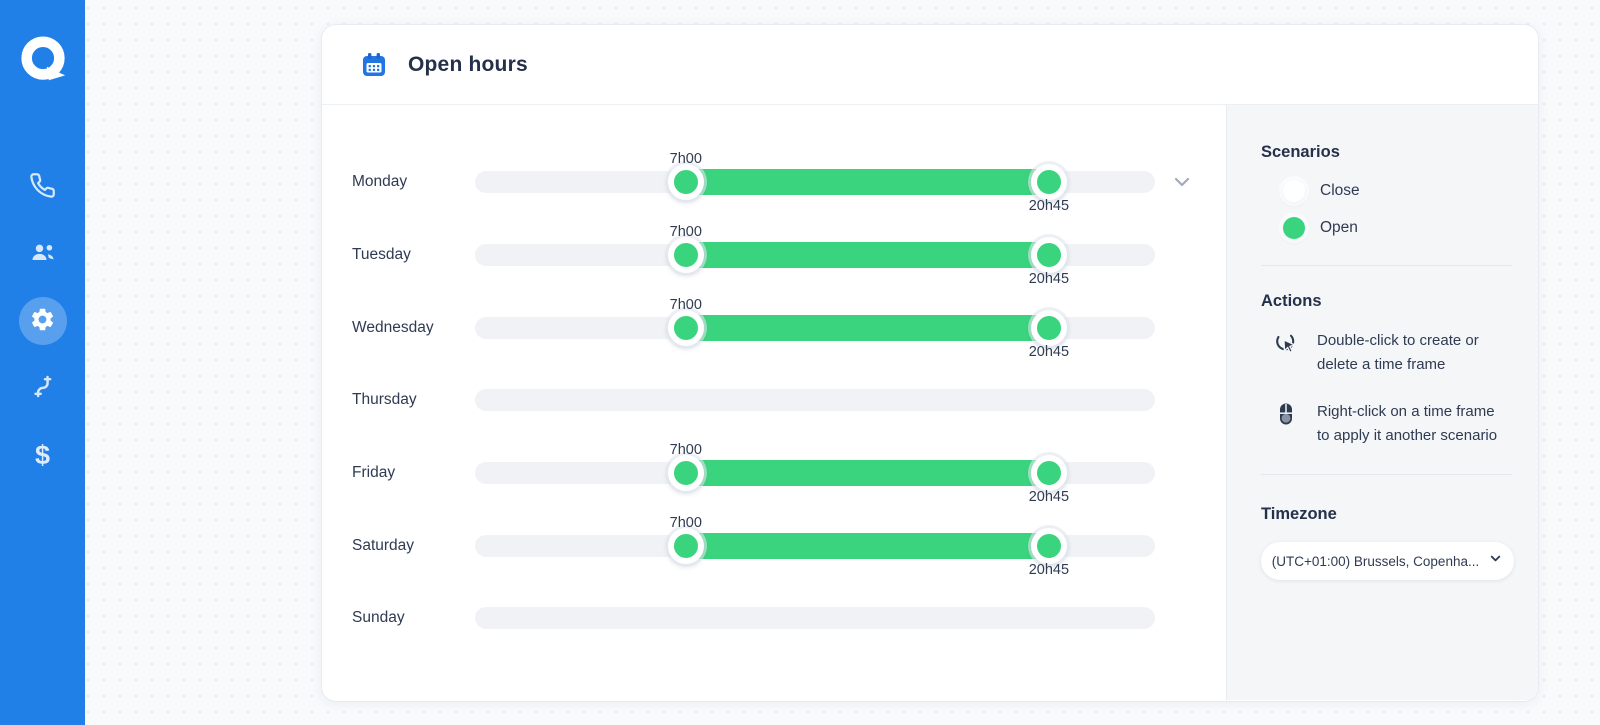 This screenshot has height=725, width=1600. I want to click on dollar-icon: $, so click(42, 454).